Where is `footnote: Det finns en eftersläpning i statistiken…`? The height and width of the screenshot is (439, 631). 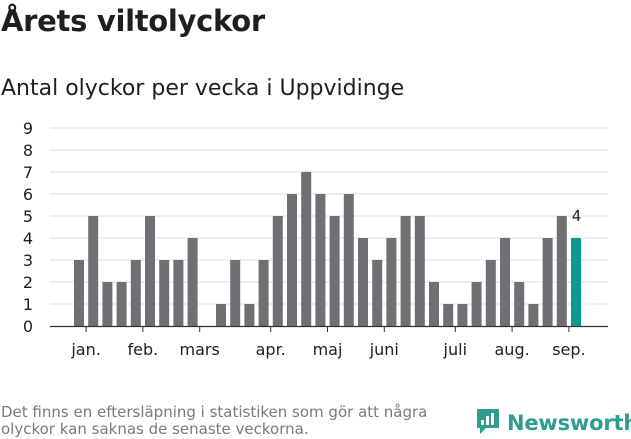
footnote: Det finns en eftersläpning i statistiken… is located at coordinates (214, 420).